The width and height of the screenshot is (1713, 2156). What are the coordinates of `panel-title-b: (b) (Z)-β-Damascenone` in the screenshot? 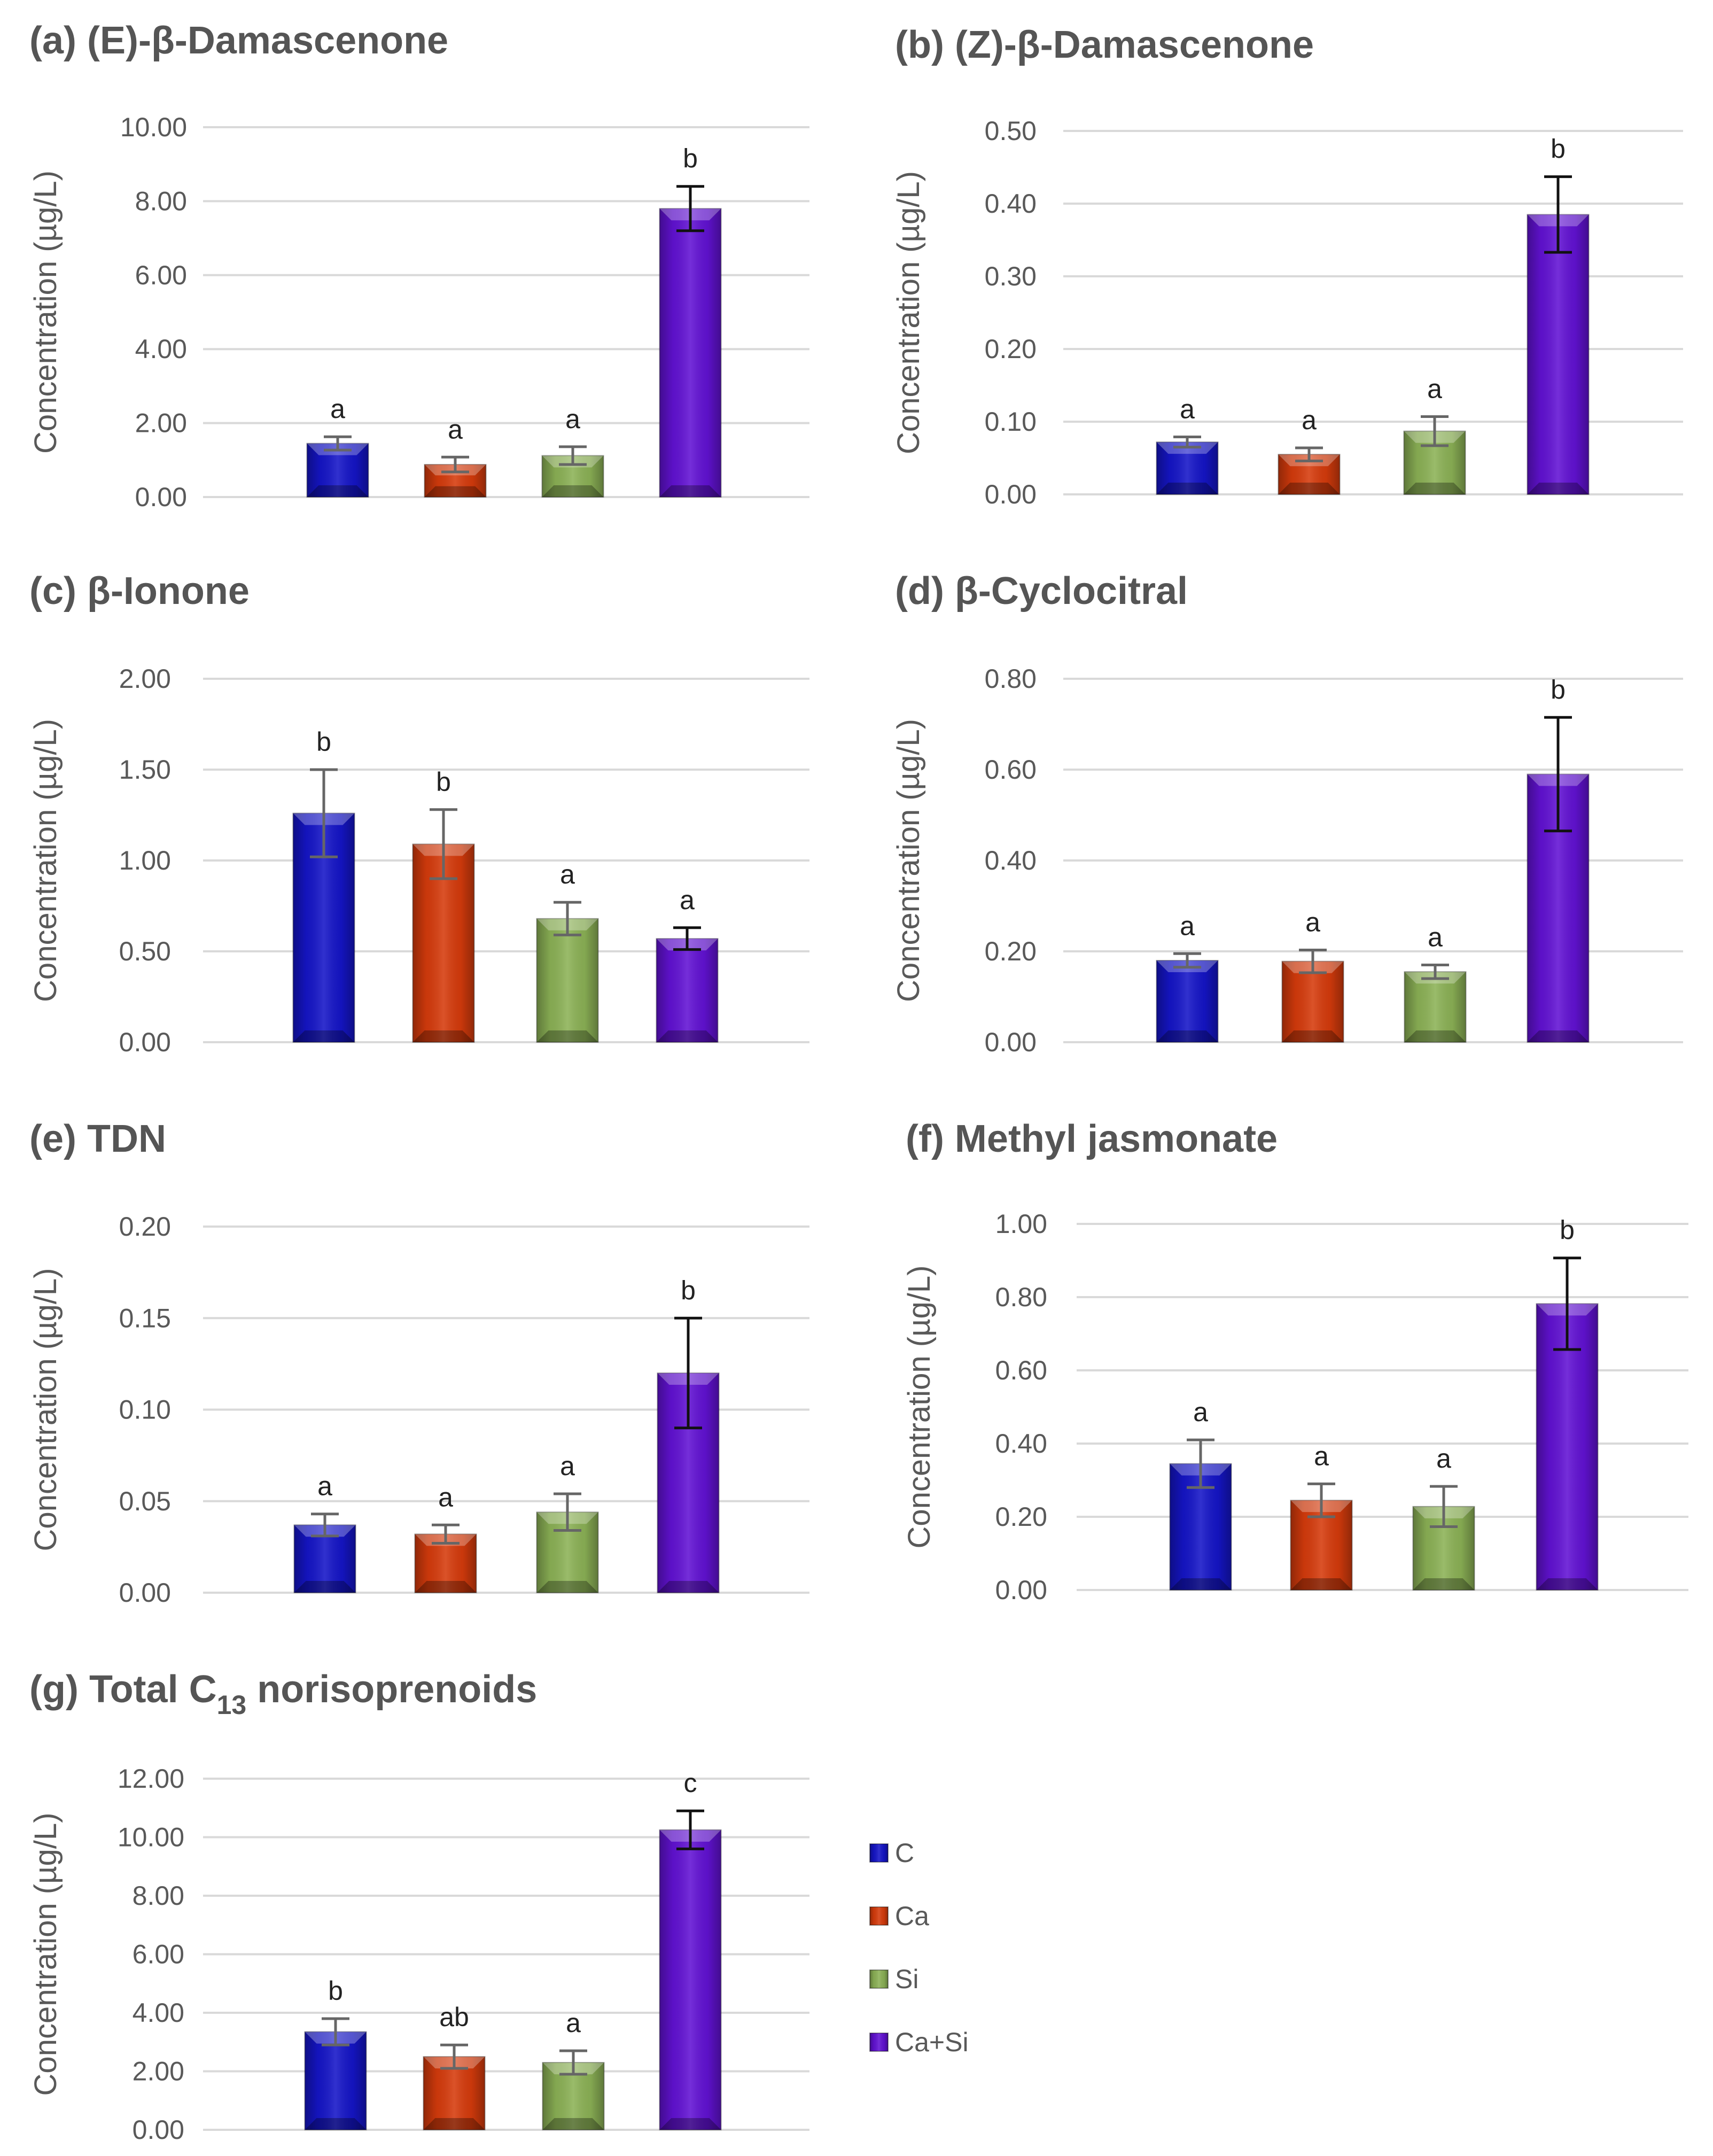 It's located at (1104, 45).